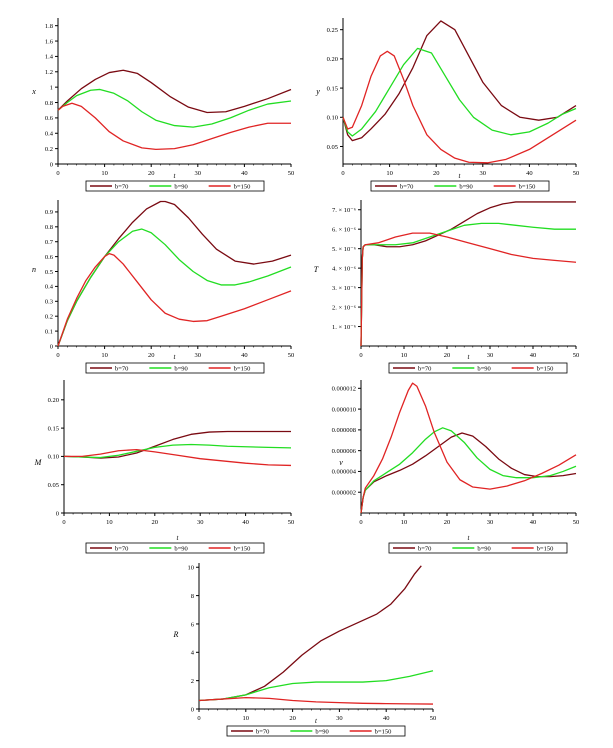  What do you see at coordinates (49, 118) in the screenshot?
I see `y-tick-label: 0.6` at bounding box center [49, 118].